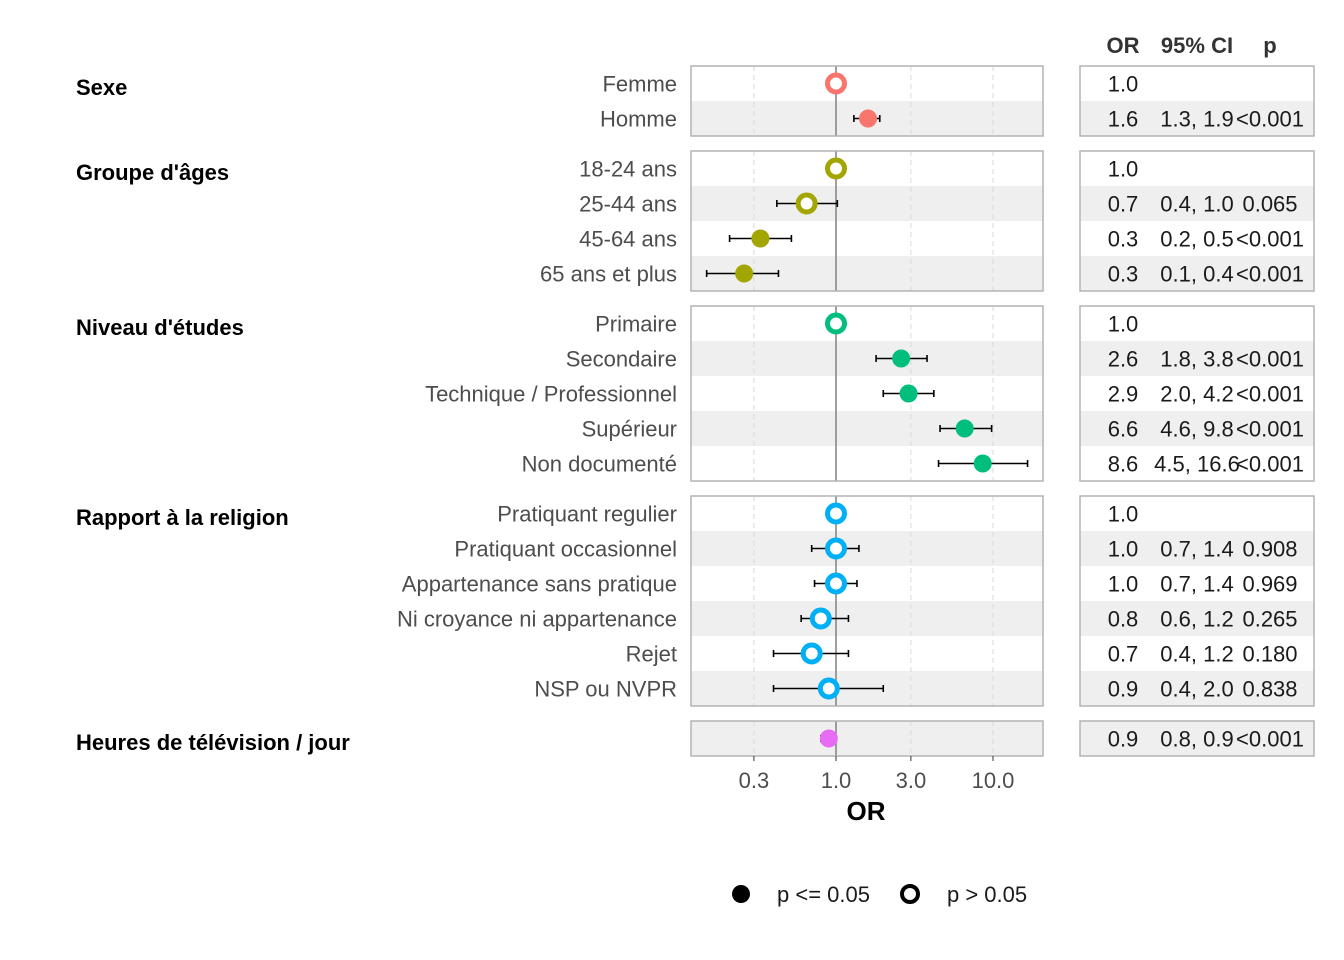 The image size is (1344, 960). I want to click on table-or-25-44-ans: 0.7, so click(1123, 204).